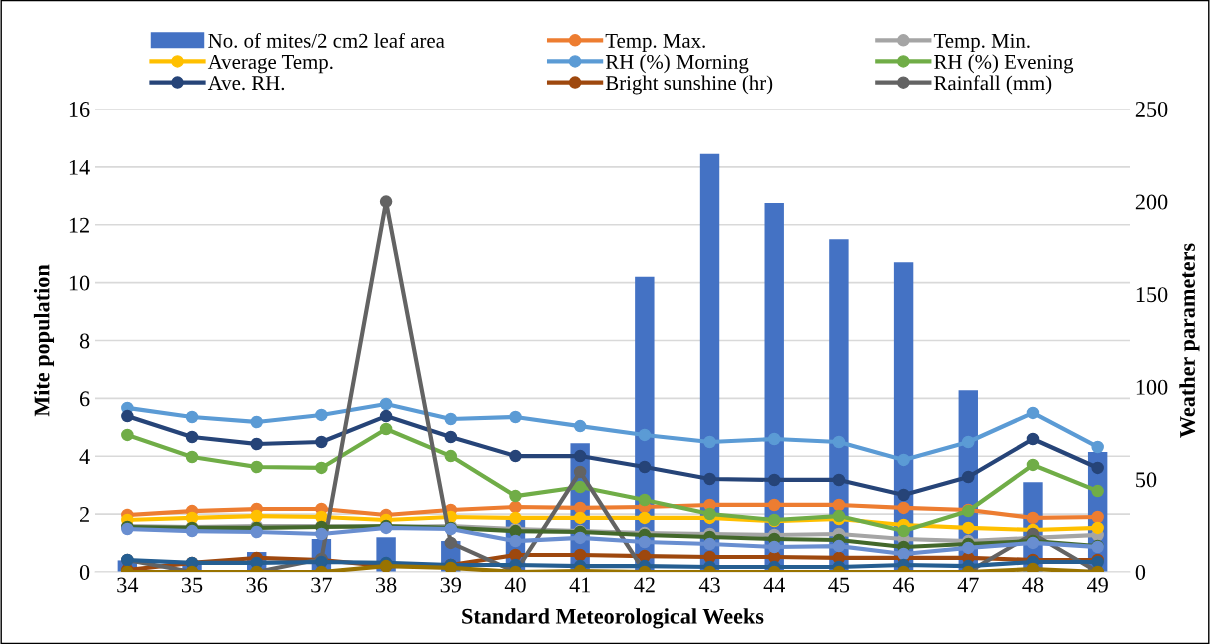 This screenshot has width=1210, height=644. I want to click on x-tick-label: 49, so click(1097, 585).